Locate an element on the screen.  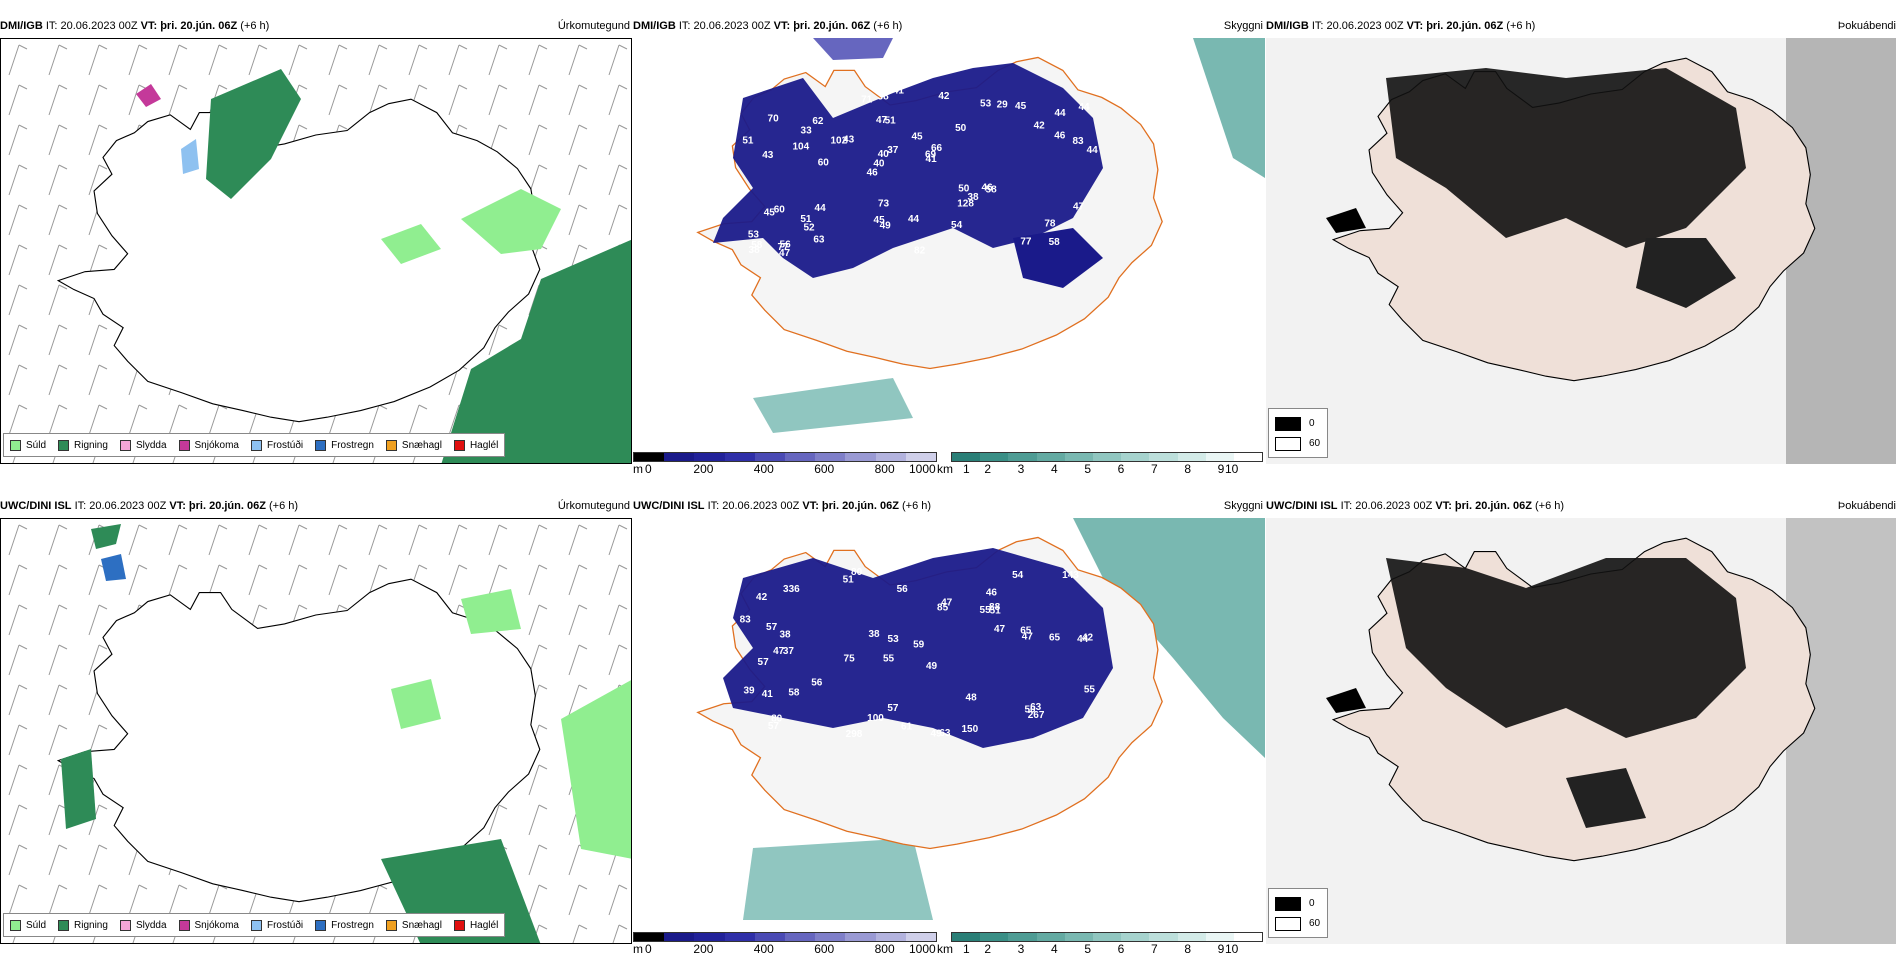
ceiling-value-label: 61 is located at coordinates (907, 726).